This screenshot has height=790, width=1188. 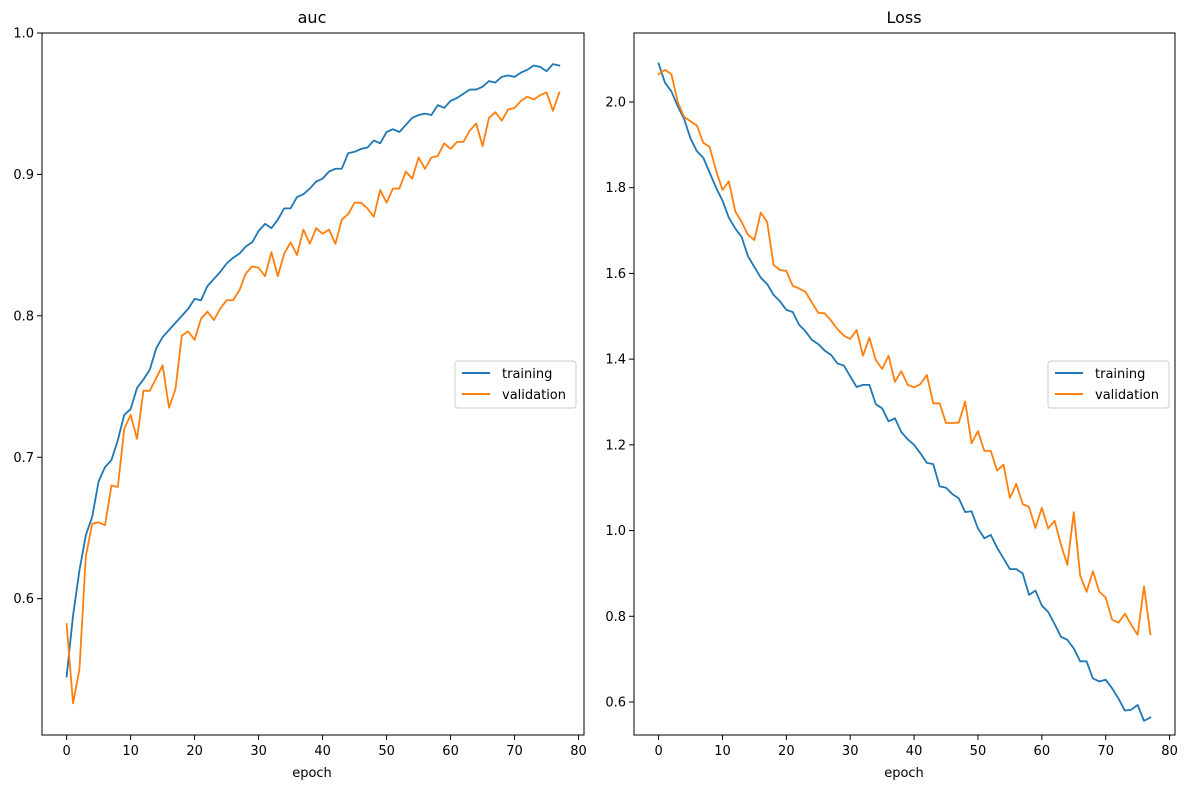 I want to click on auc-y-axis-ticks: 0.6 0.7 0.8 0.9 1.0, so click(x=27, y=317).